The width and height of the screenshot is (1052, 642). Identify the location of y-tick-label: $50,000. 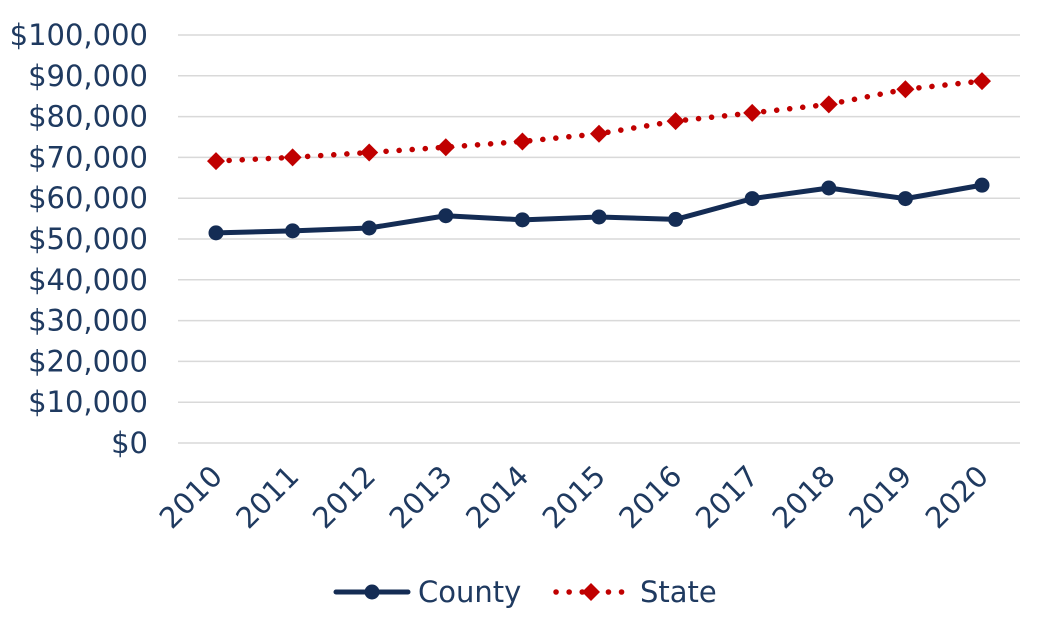
(88, 239).